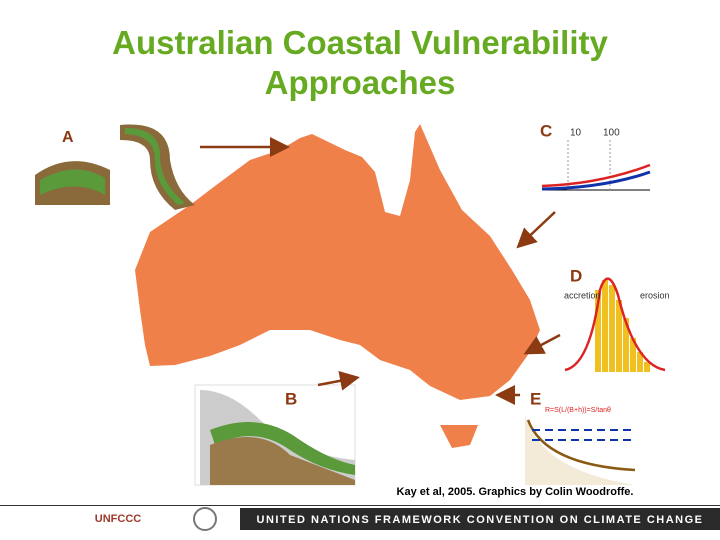 The image size is (720, 540). I want to click on histogram, so click(622, 326).